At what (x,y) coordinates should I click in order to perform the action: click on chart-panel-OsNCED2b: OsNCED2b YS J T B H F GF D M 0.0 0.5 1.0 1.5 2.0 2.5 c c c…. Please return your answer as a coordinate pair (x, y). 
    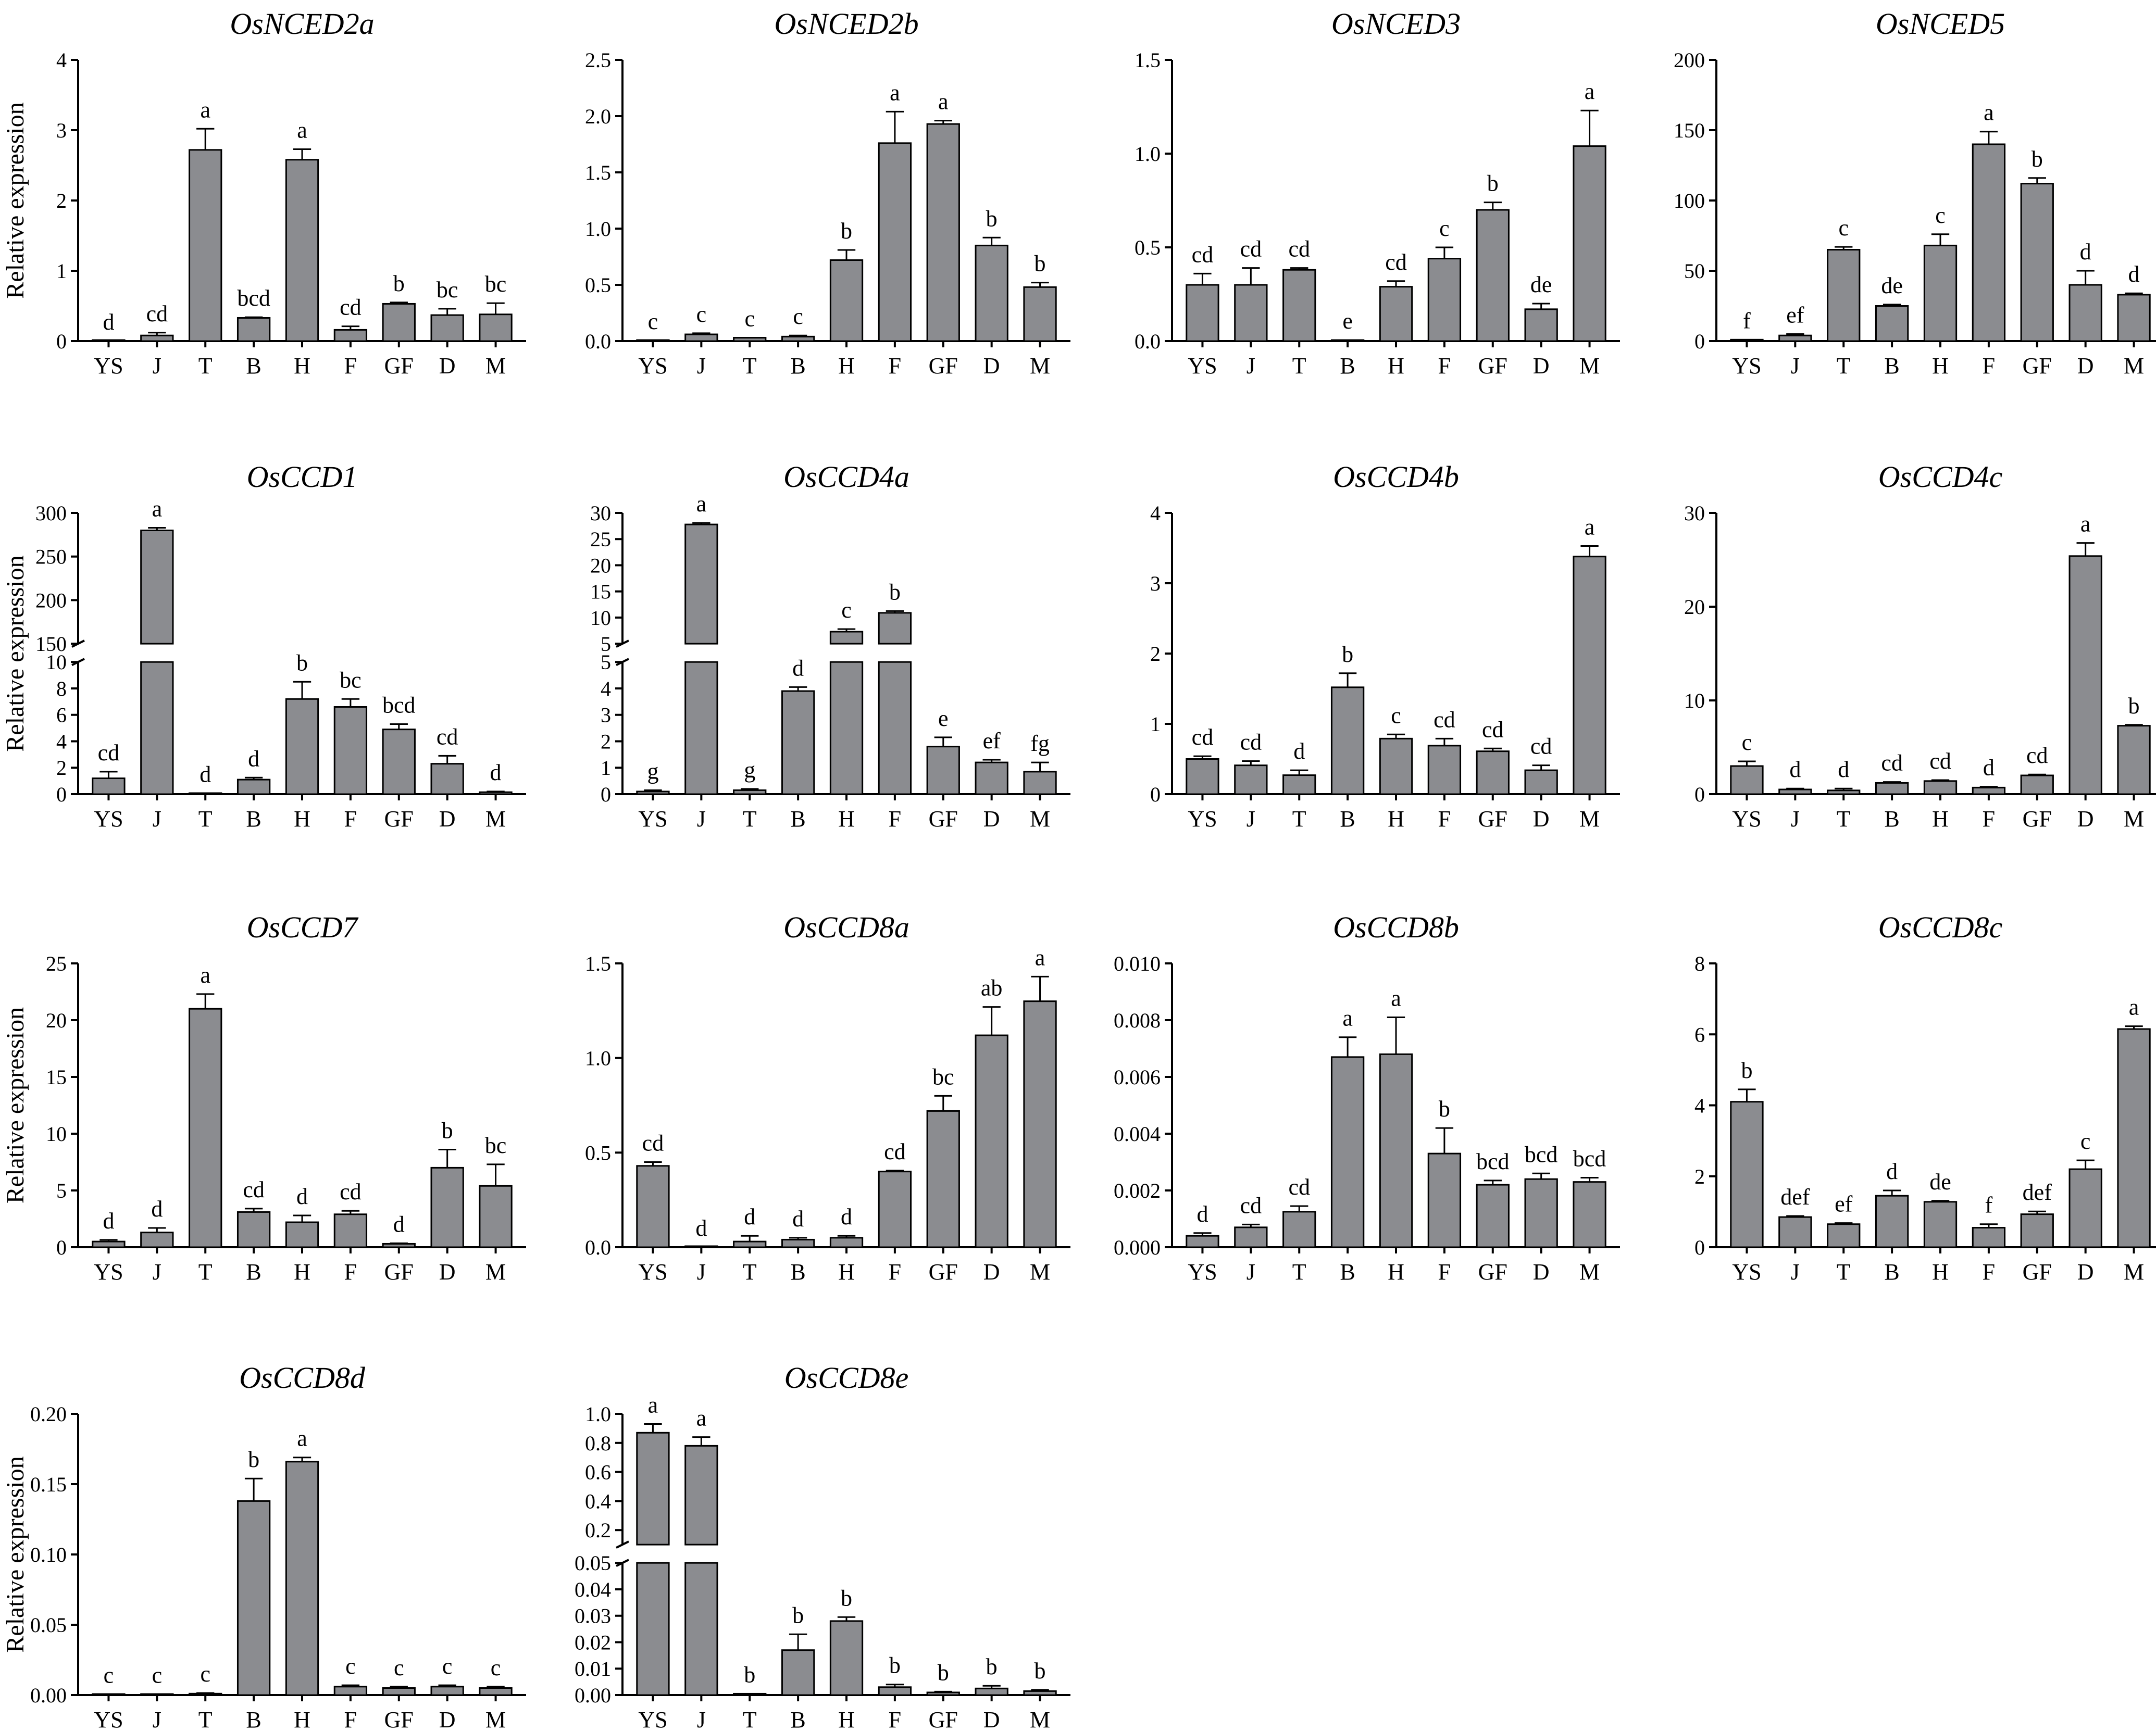
    Looking at the image, I should click on (827, 193).